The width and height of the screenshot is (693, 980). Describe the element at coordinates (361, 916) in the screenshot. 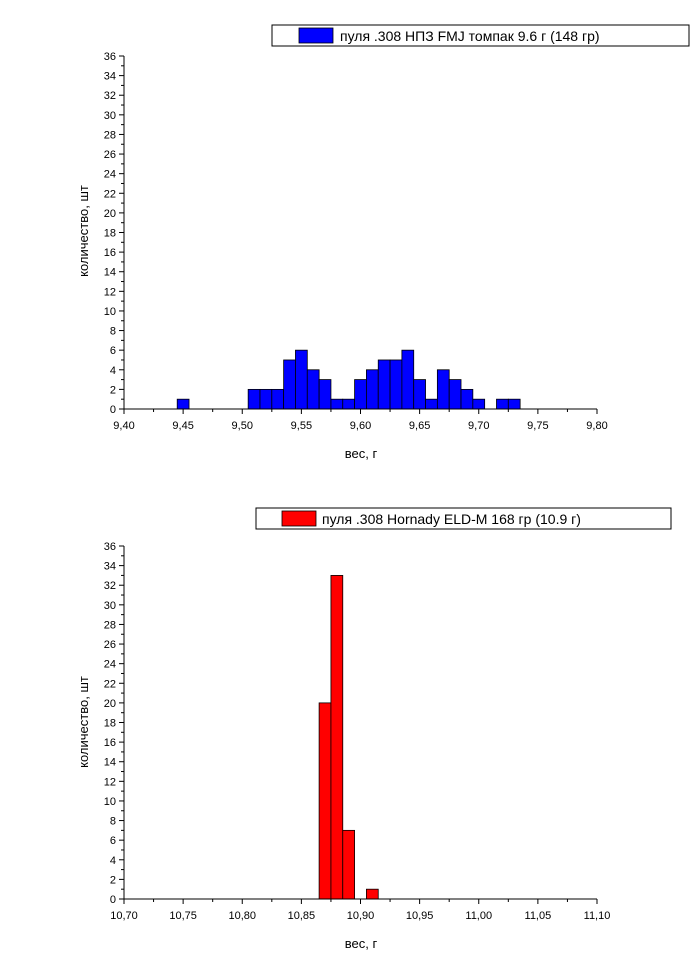

I see `x-tick-label: 10,90` at that location.